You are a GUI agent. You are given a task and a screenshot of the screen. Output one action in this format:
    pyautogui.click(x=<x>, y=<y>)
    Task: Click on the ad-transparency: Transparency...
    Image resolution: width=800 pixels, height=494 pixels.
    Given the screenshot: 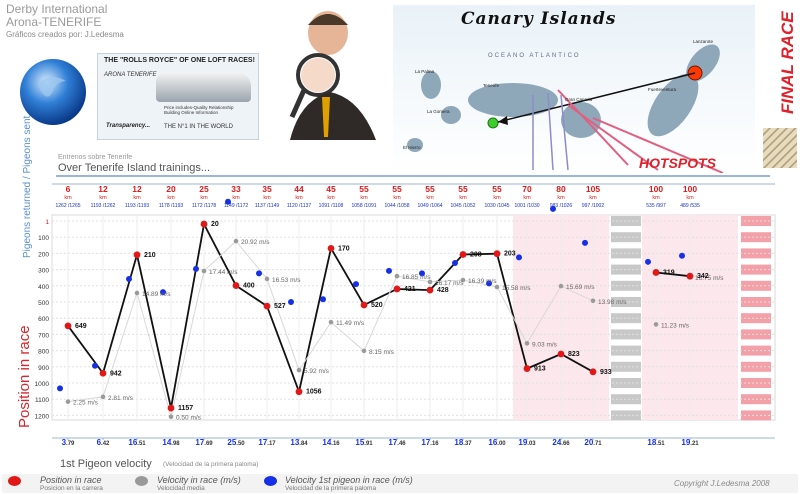 What is the action you would take?
    pyautogui.click(x=128, y=126)
    